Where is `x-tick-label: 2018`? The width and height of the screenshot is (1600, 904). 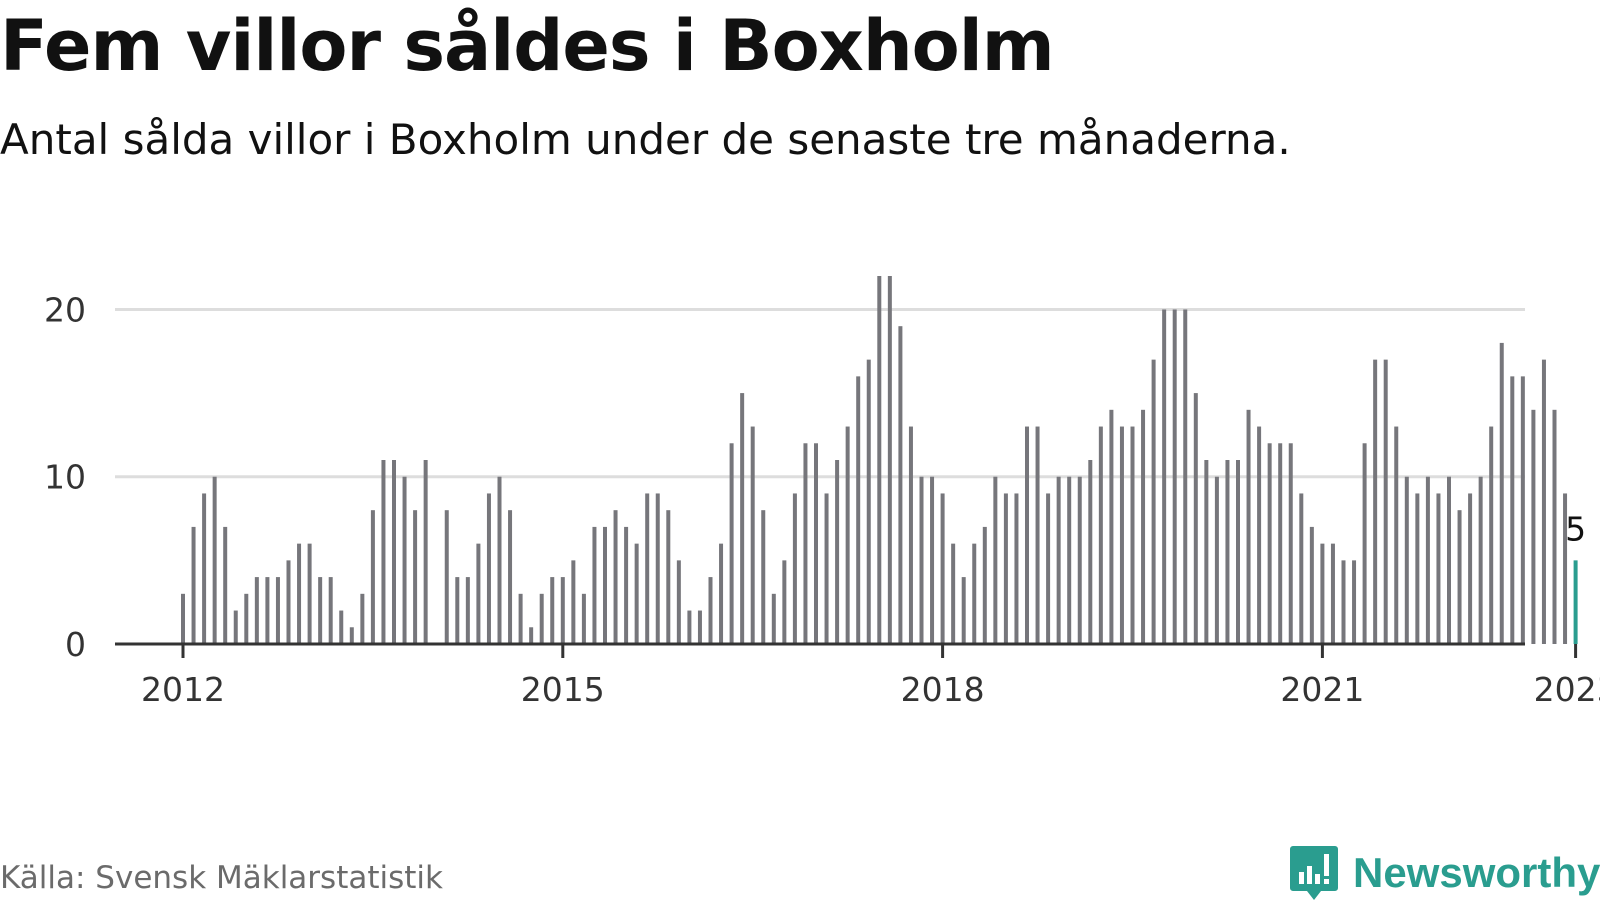 x-tick-label: 2018 is located at coordinates (943, 689).